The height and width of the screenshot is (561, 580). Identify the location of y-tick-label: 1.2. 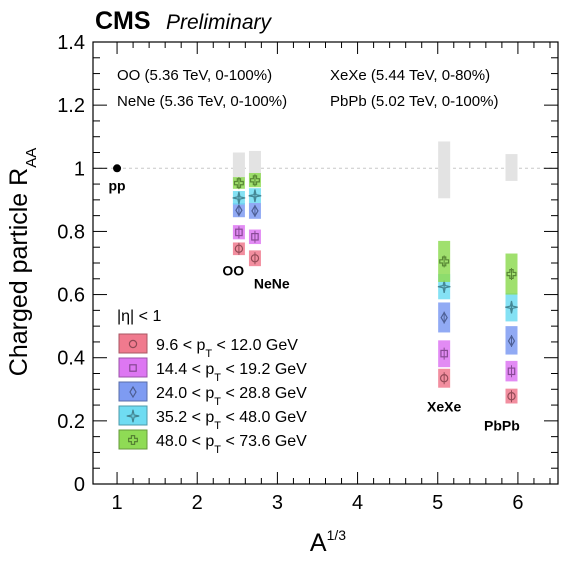
(71, 106).